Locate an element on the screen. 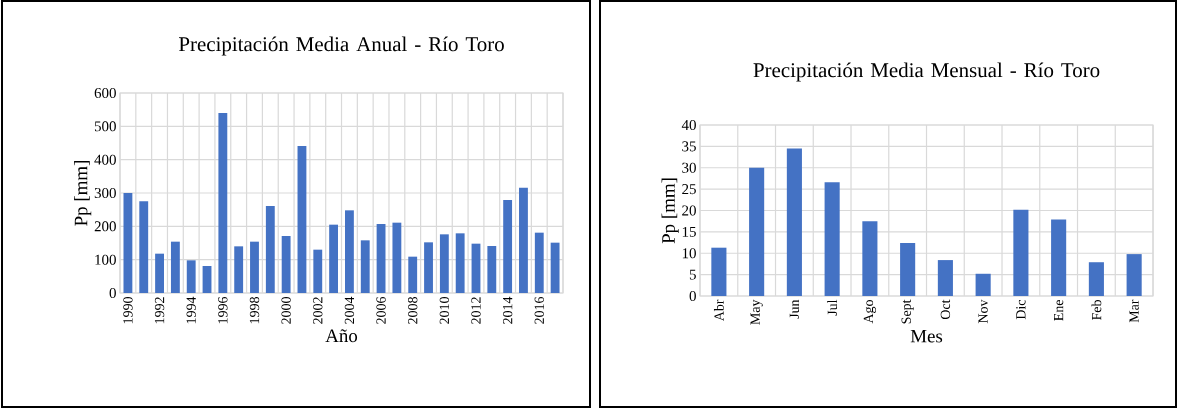 The image size is (1178, 408). x-tick-label: 2002 is located at coordinates (318, 310).